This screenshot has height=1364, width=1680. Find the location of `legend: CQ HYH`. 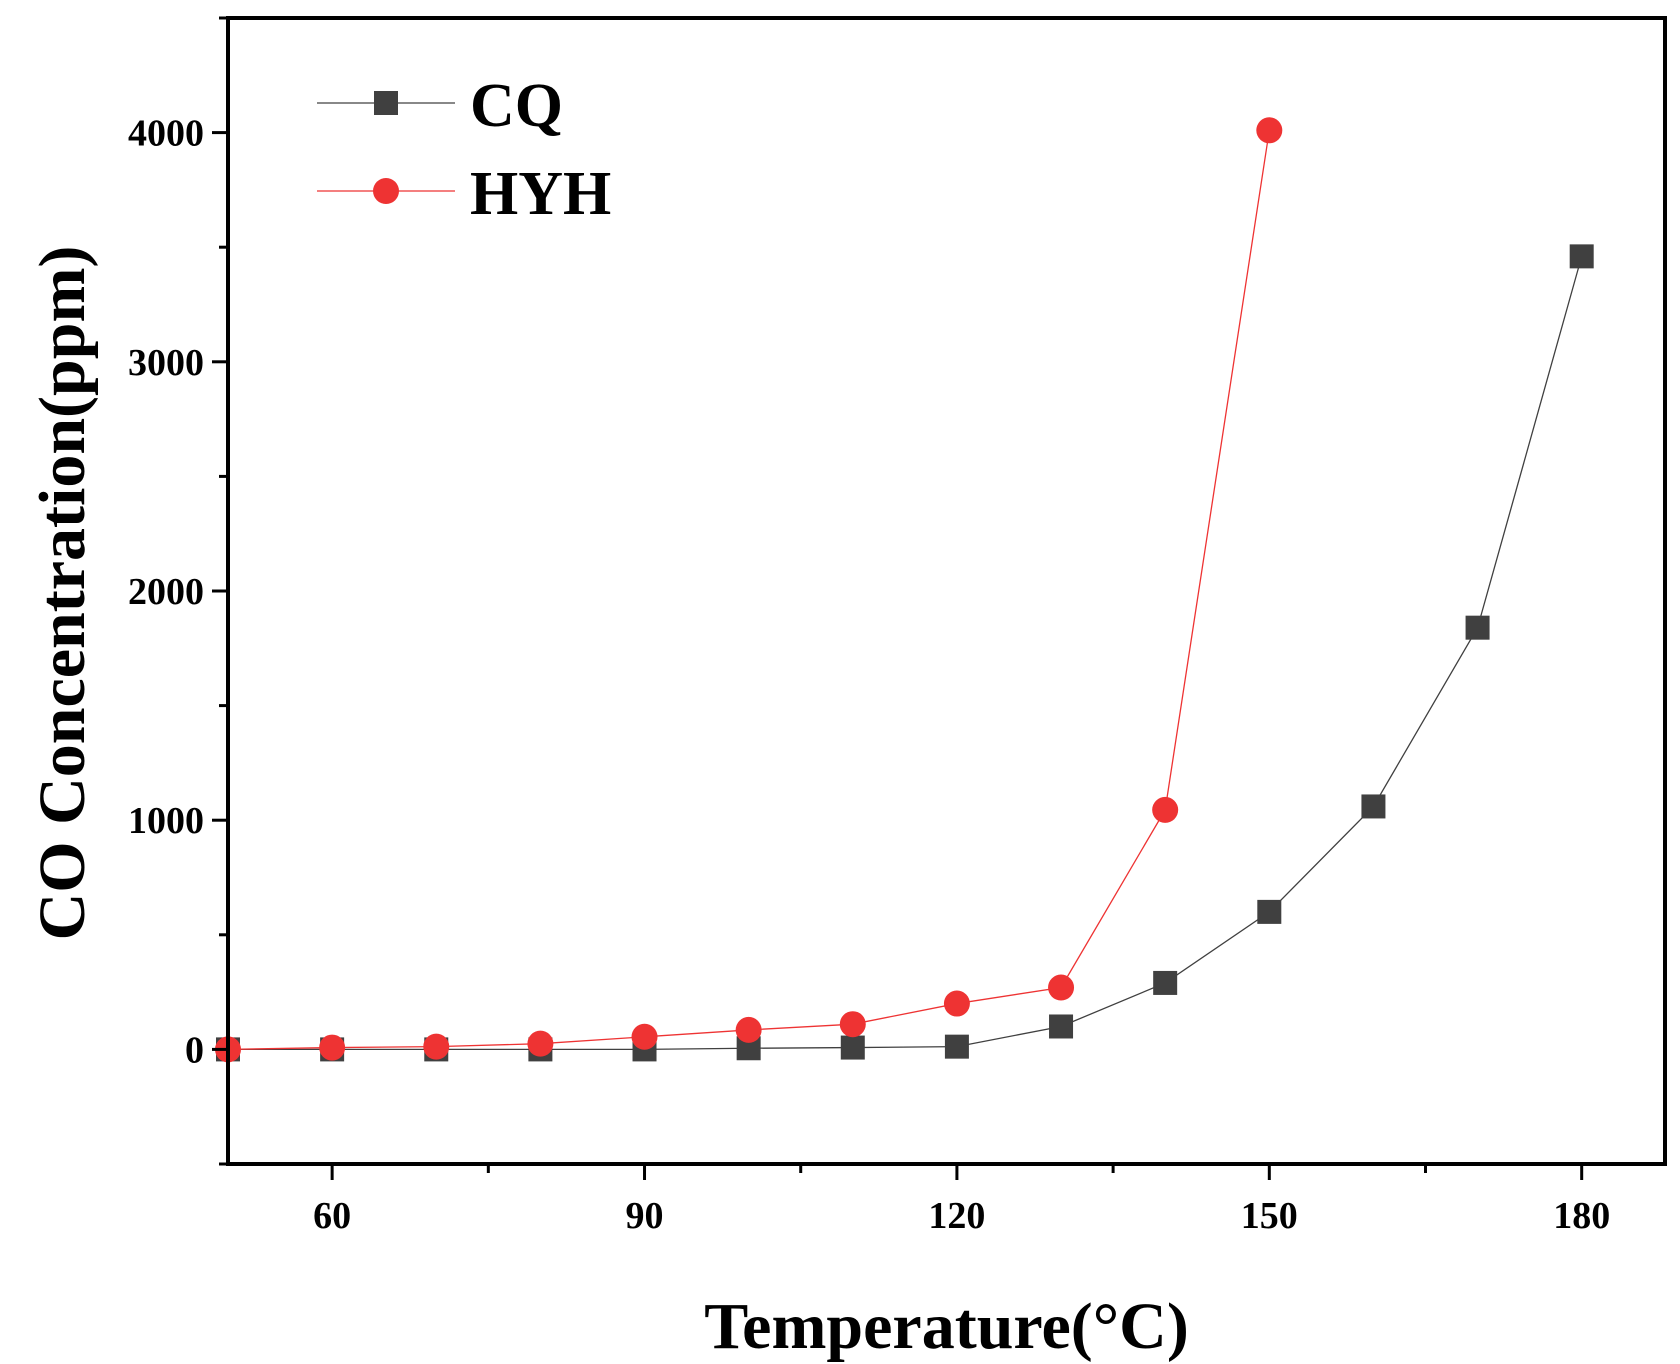

legend: CQ HYH is located at coordinates (464, 150).